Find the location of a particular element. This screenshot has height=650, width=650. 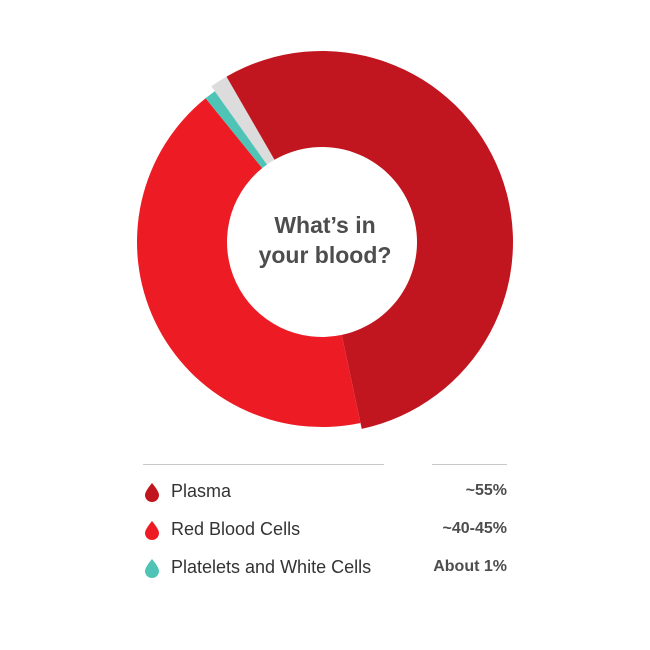

legend-label: Platelets and White Cells is located at coordinates (271, 567).